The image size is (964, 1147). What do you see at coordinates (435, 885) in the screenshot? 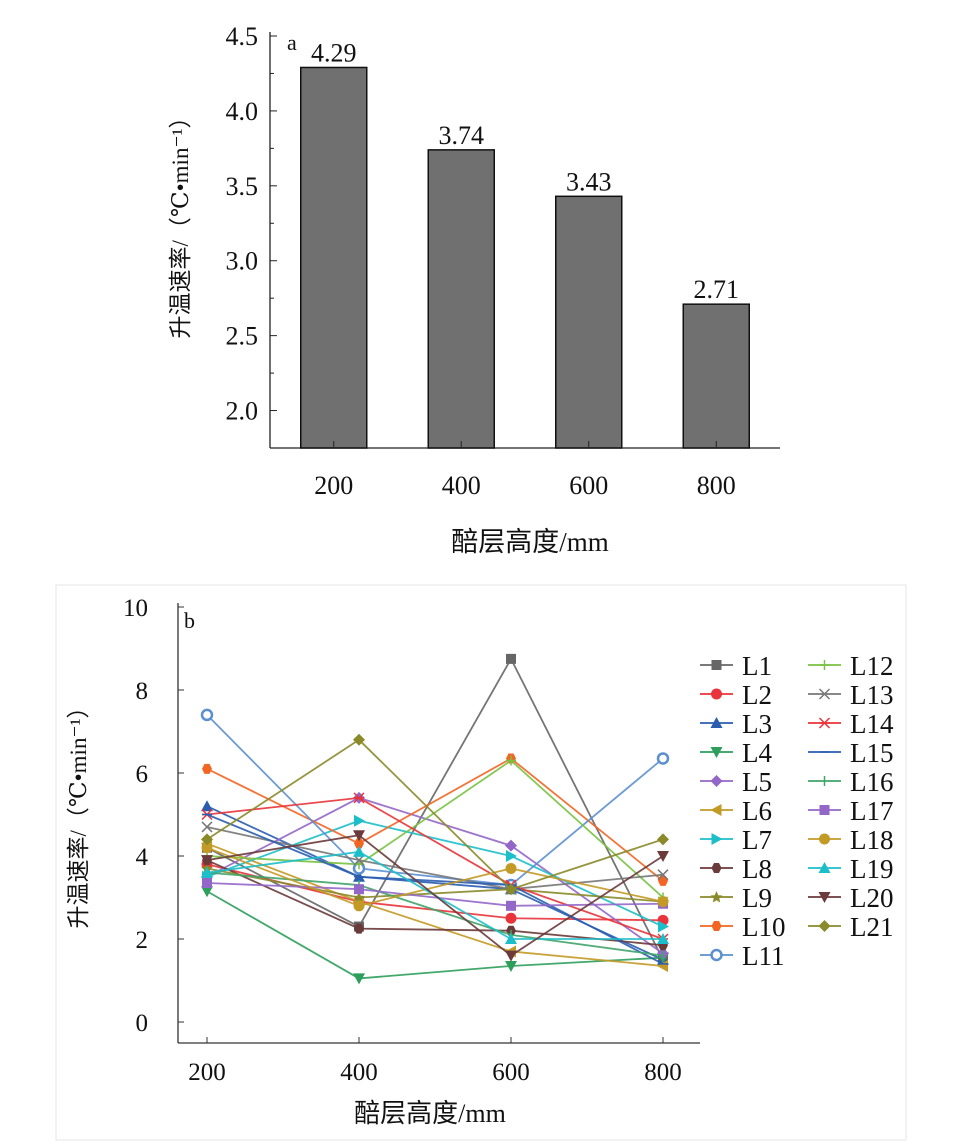
I see `series-line-L9` at bounding box center [435, 885].